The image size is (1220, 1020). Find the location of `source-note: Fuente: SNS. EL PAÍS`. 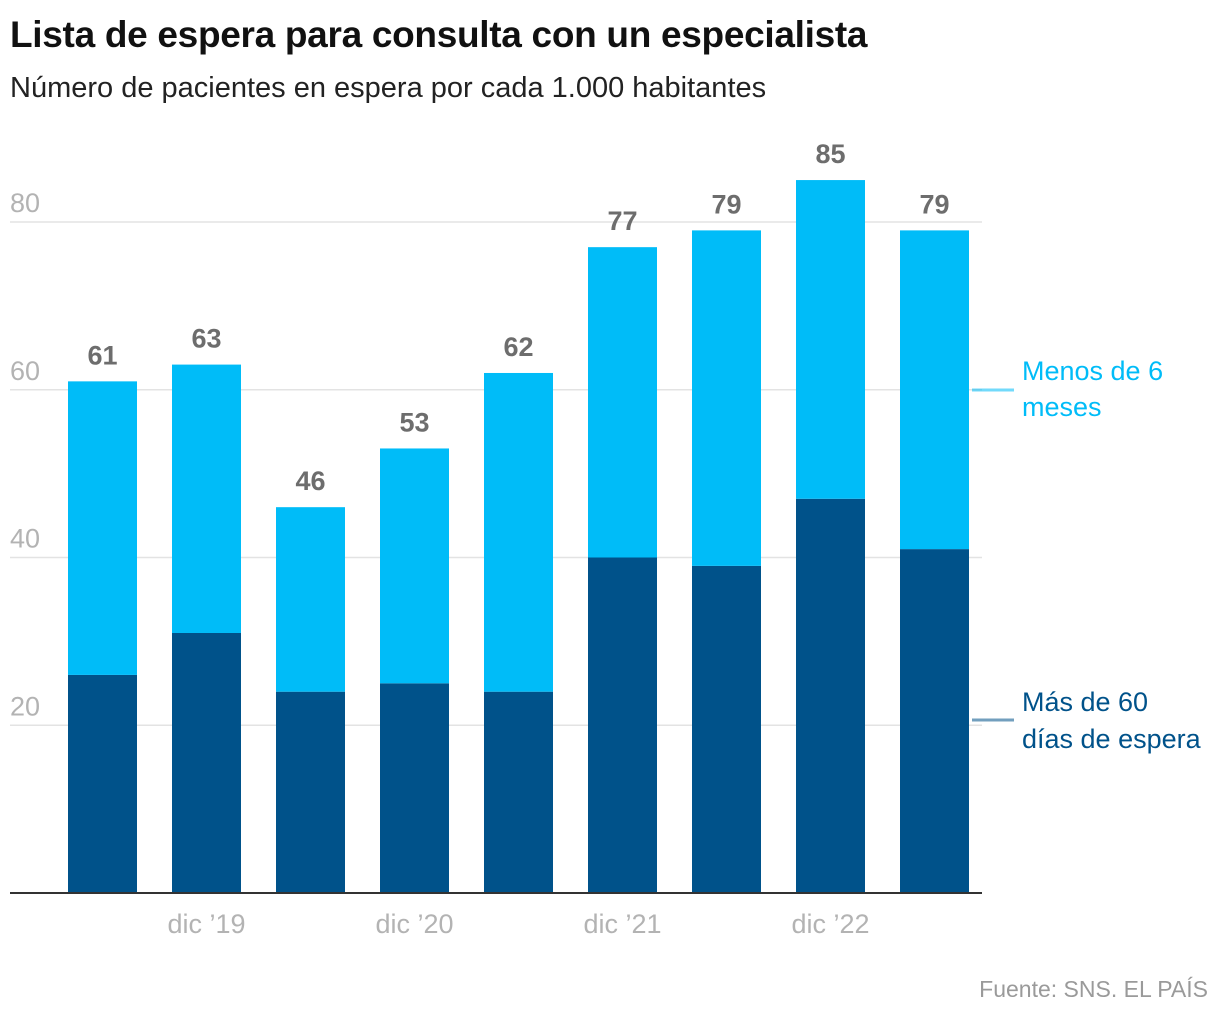

source-note: Fuente: SNS. EL PAÍS is located at coordinates (1093, 989).